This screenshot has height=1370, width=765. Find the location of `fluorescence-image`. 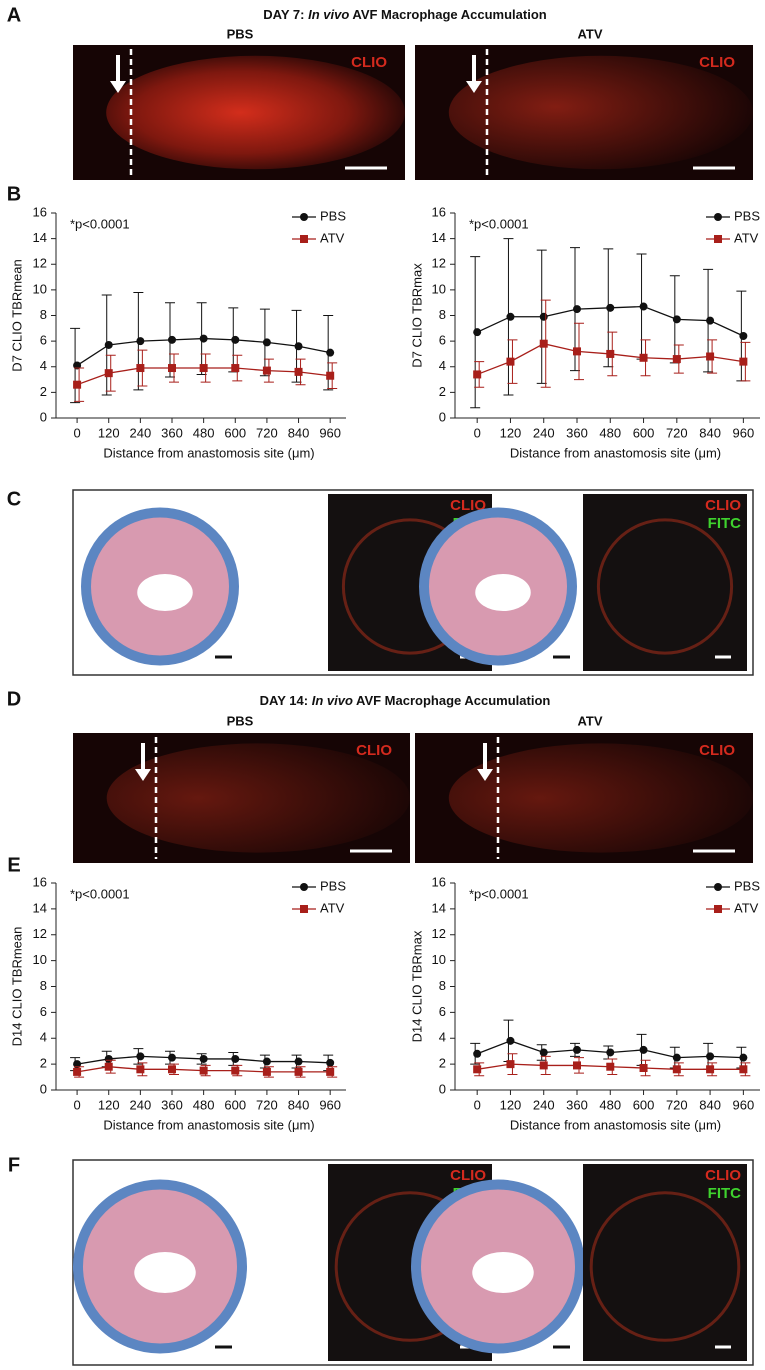

fluorescence-image is located at coordinates (665, 582).